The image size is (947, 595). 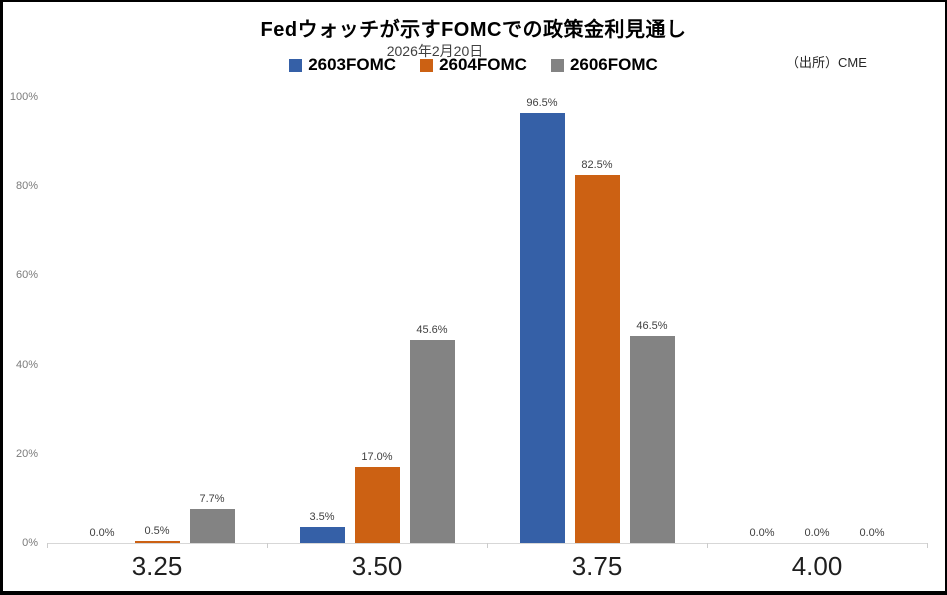 I want to click on x-axis-line, so click(x=487, y=543).